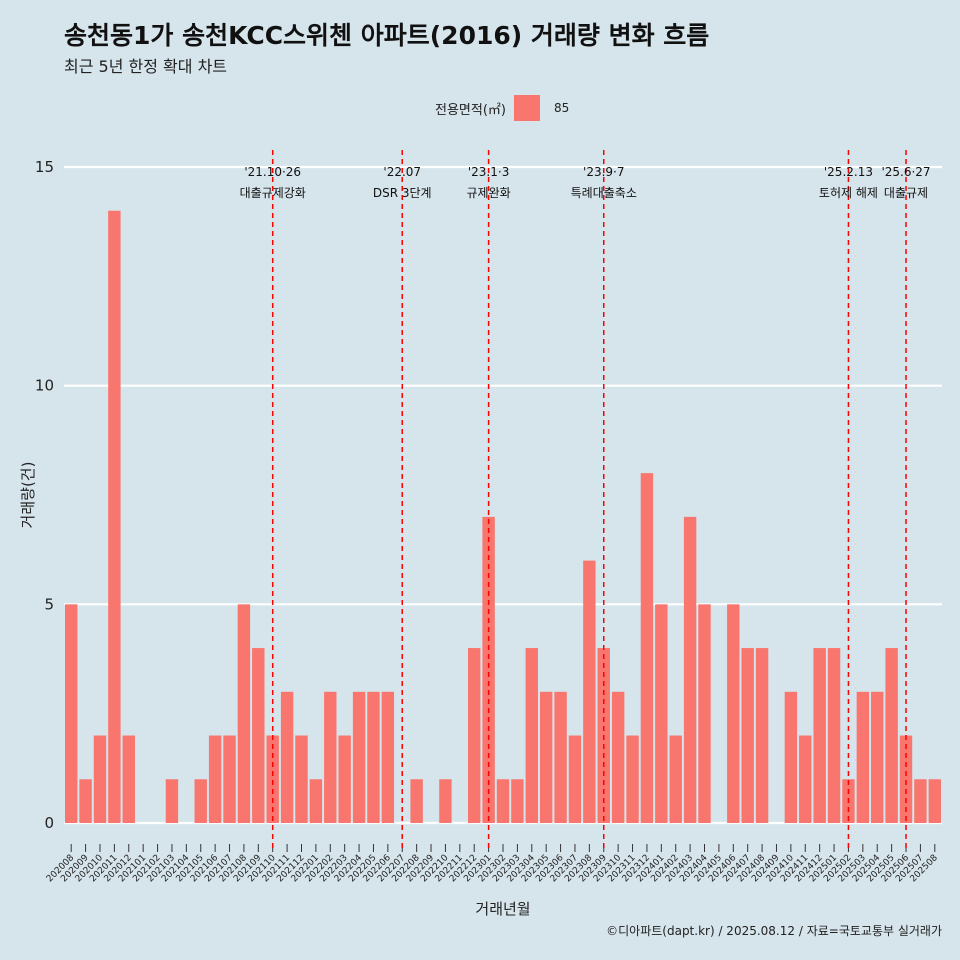 Image resolution: width=960 pixels, height=960 pixels. I want to click on y-tick-label: 0, so click(49, 823).